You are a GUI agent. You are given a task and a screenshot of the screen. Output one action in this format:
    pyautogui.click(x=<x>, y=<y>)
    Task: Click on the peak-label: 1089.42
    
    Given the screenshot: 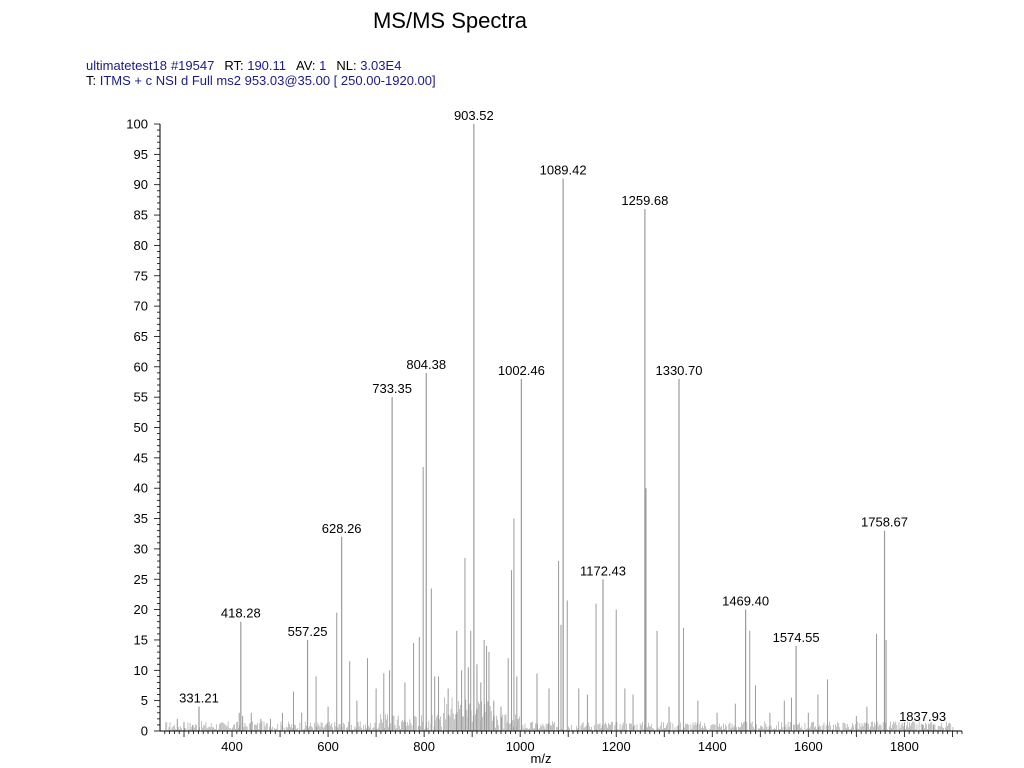 What is the action you would take?
    pyautogui.click(x=563, y=170)
    